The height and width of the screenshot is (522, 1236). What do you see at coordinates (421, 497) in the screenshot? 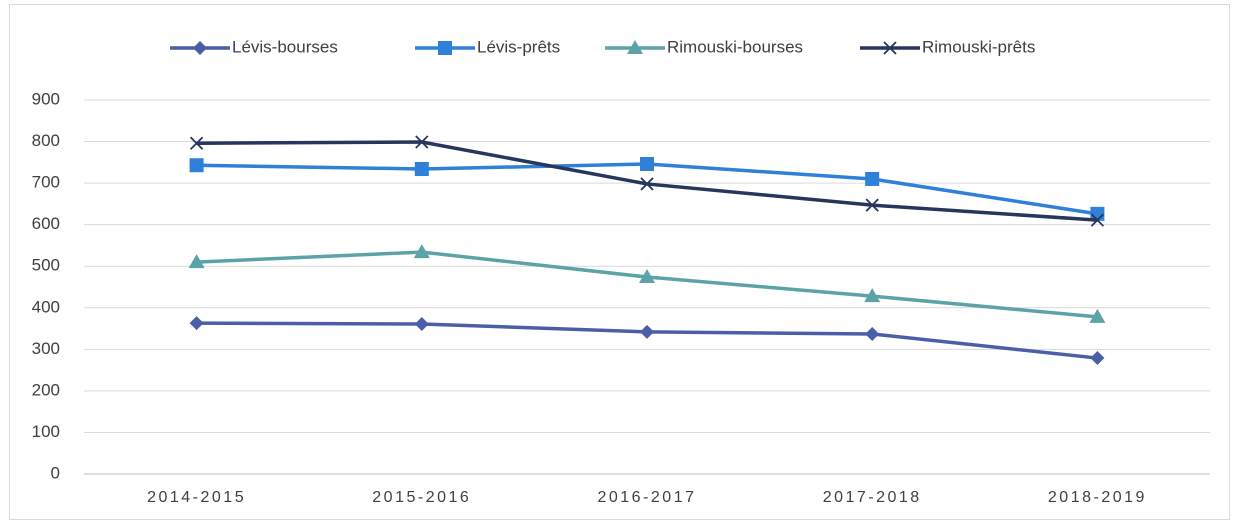
I see `x-tick-label: 2015-2016` at bounding box center [421, 497].